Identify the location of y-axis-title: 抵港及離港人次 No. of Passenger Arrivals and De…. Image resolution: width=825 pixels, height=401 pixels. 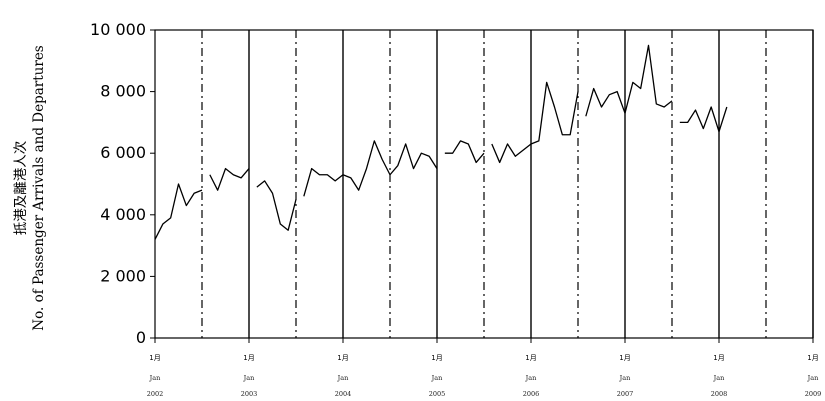
(30, 188).